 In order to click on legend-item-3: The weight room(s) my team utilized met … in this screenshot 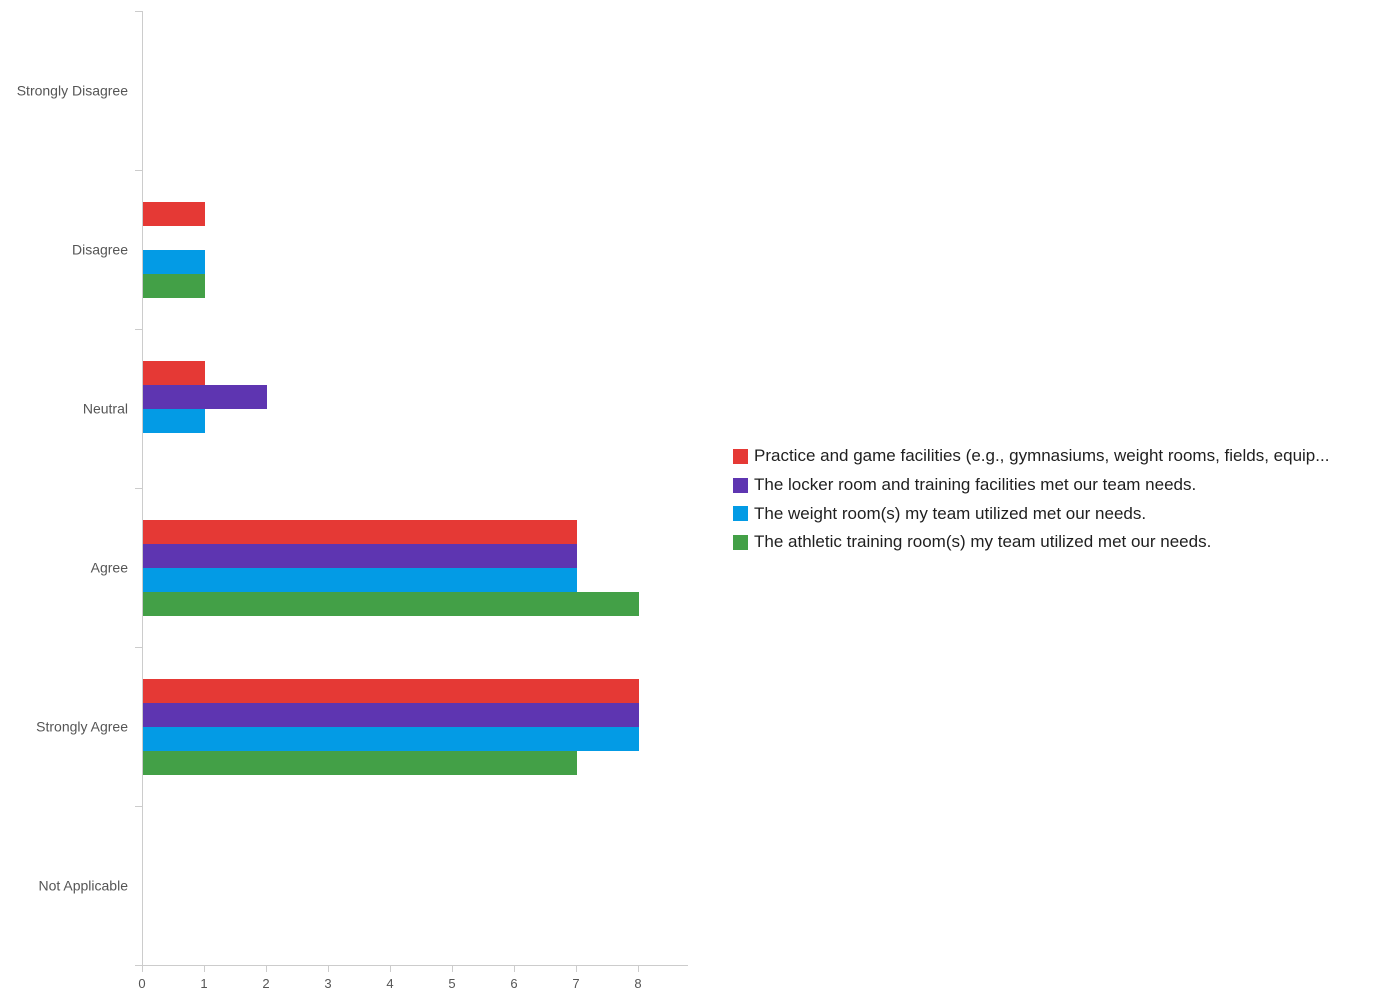, I will do `click(1055, 513)`.